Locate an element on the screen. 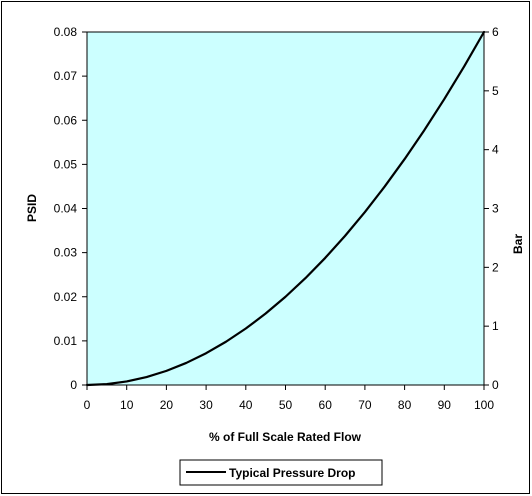  y-tick-label: 0.02 is located at coordinates (66, 297).